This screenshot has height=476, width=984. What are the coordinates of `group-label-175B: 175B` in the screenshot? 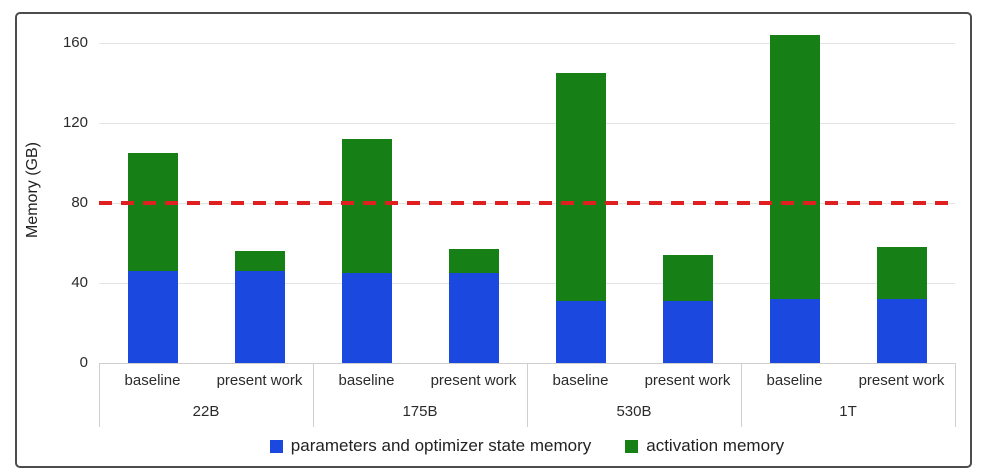 It's located at (420, 411).